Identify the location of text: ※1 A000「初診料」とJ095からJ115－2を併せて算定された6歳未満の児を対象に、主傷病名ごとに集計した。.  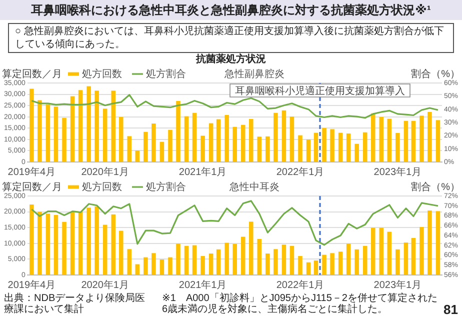
(299, 304).